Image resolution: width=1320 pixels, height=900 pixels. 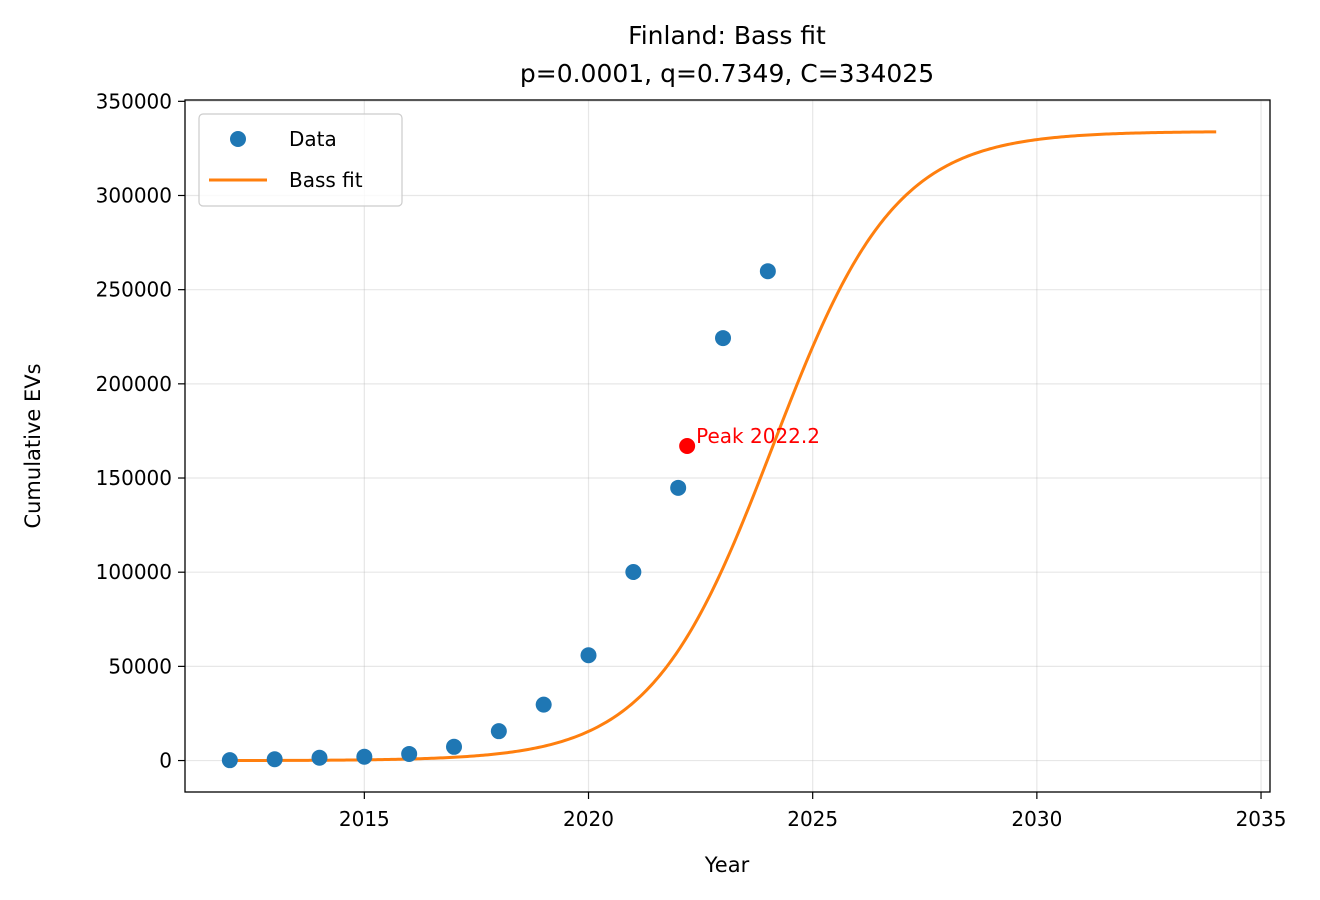 I want to click on y-tick-label: 0, so click(x=165, y=761).